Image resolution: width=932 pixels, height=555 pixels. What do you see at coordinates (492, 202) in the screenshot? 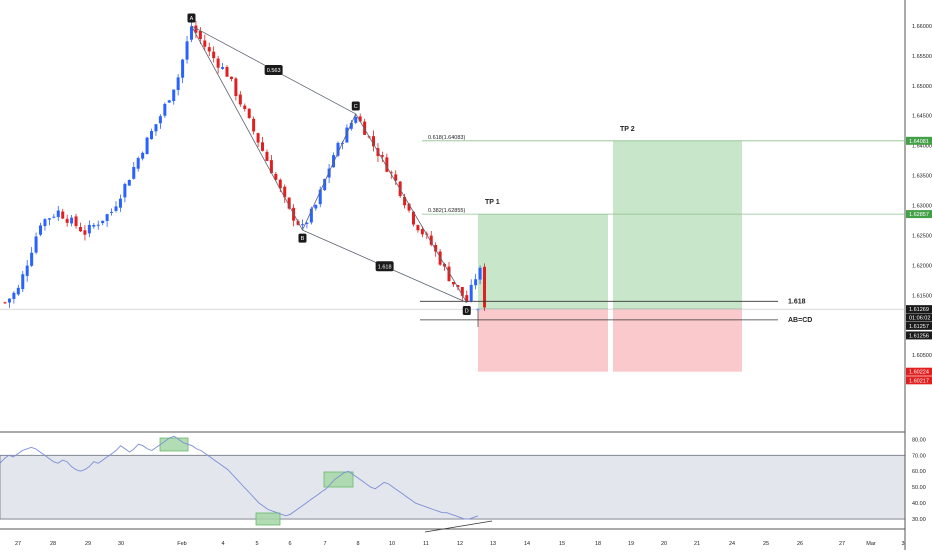
I see `target-label: TP 1` at bounding box center [492, 202].